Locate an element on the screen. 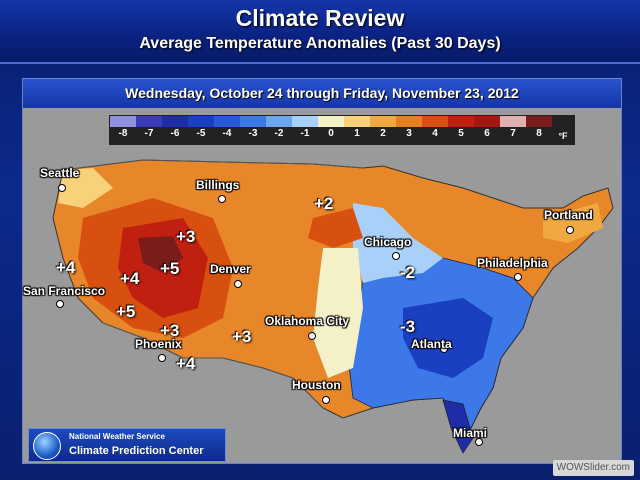  midwest-warm is located at coordinates (335, 228).